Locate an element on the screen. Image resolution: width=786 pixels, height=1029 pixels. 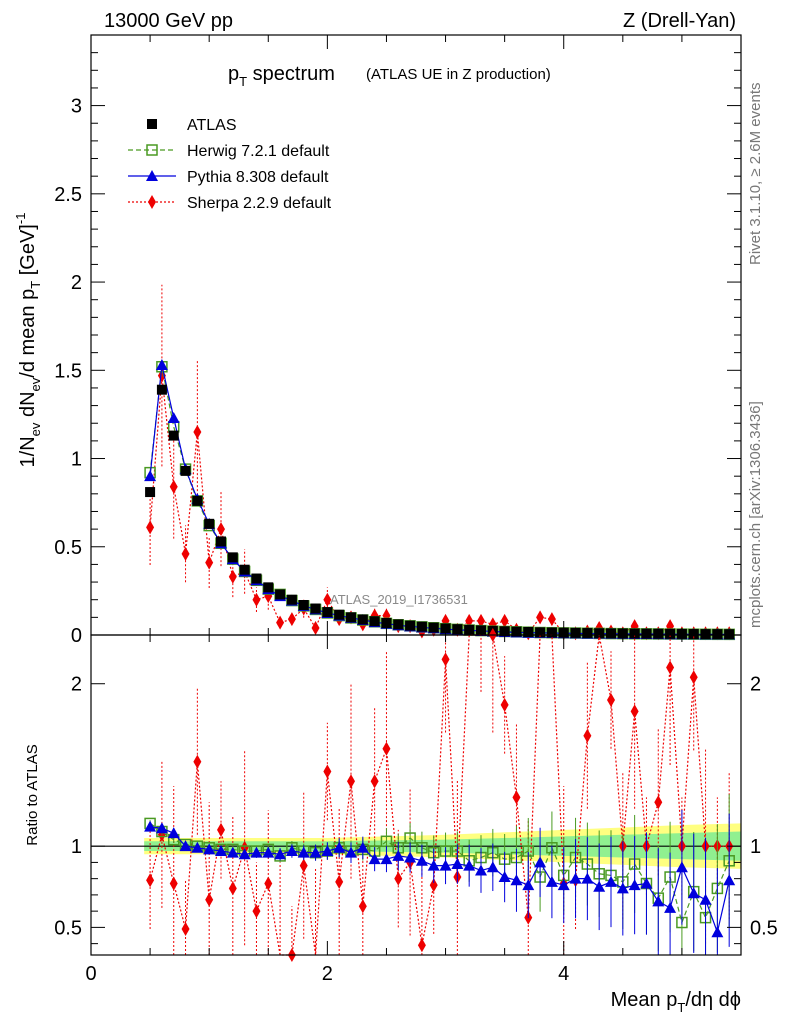
main-point-pythia is located at coordinates (161, 364).